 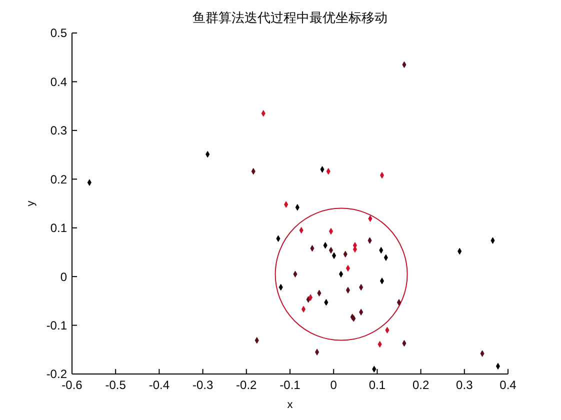 I want to click on x-tick-label: 0, so click(x=334, y=385).